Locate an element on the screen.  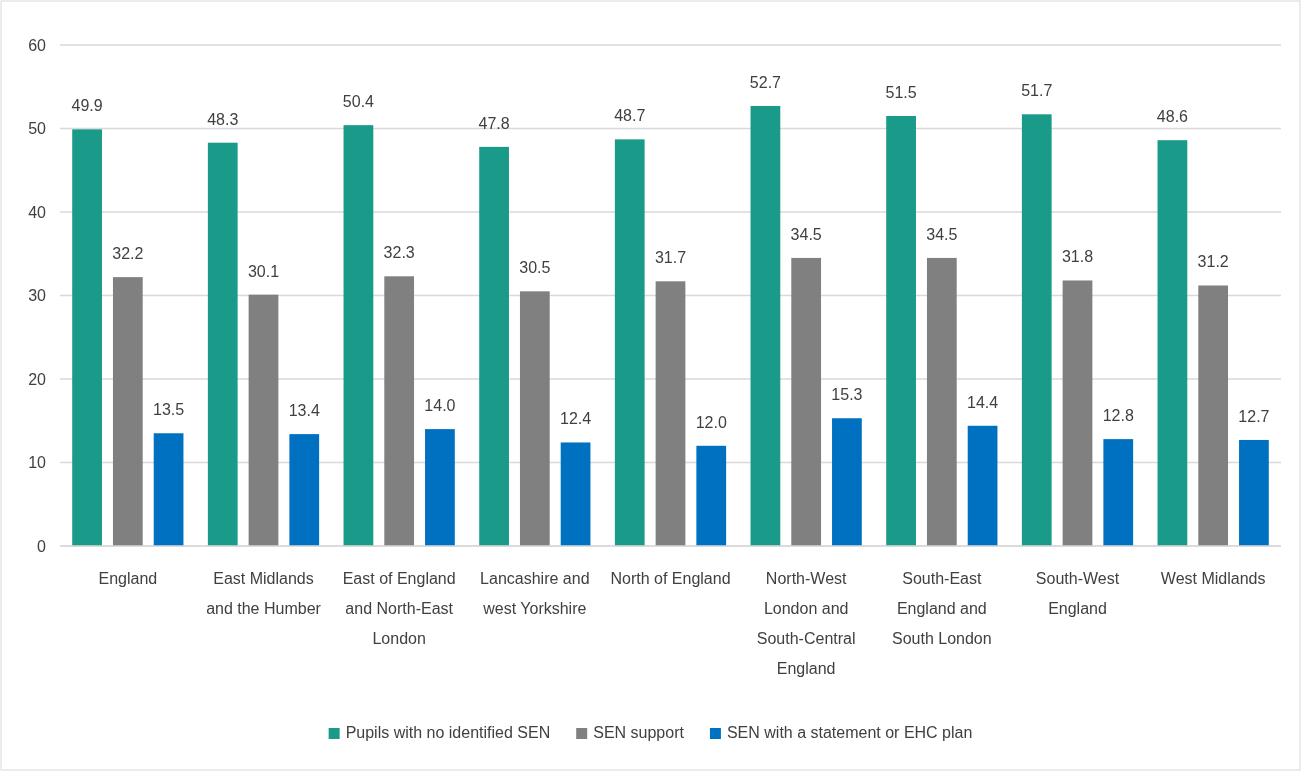
data-label: 12.7 is located at coordinates (1254, 416).